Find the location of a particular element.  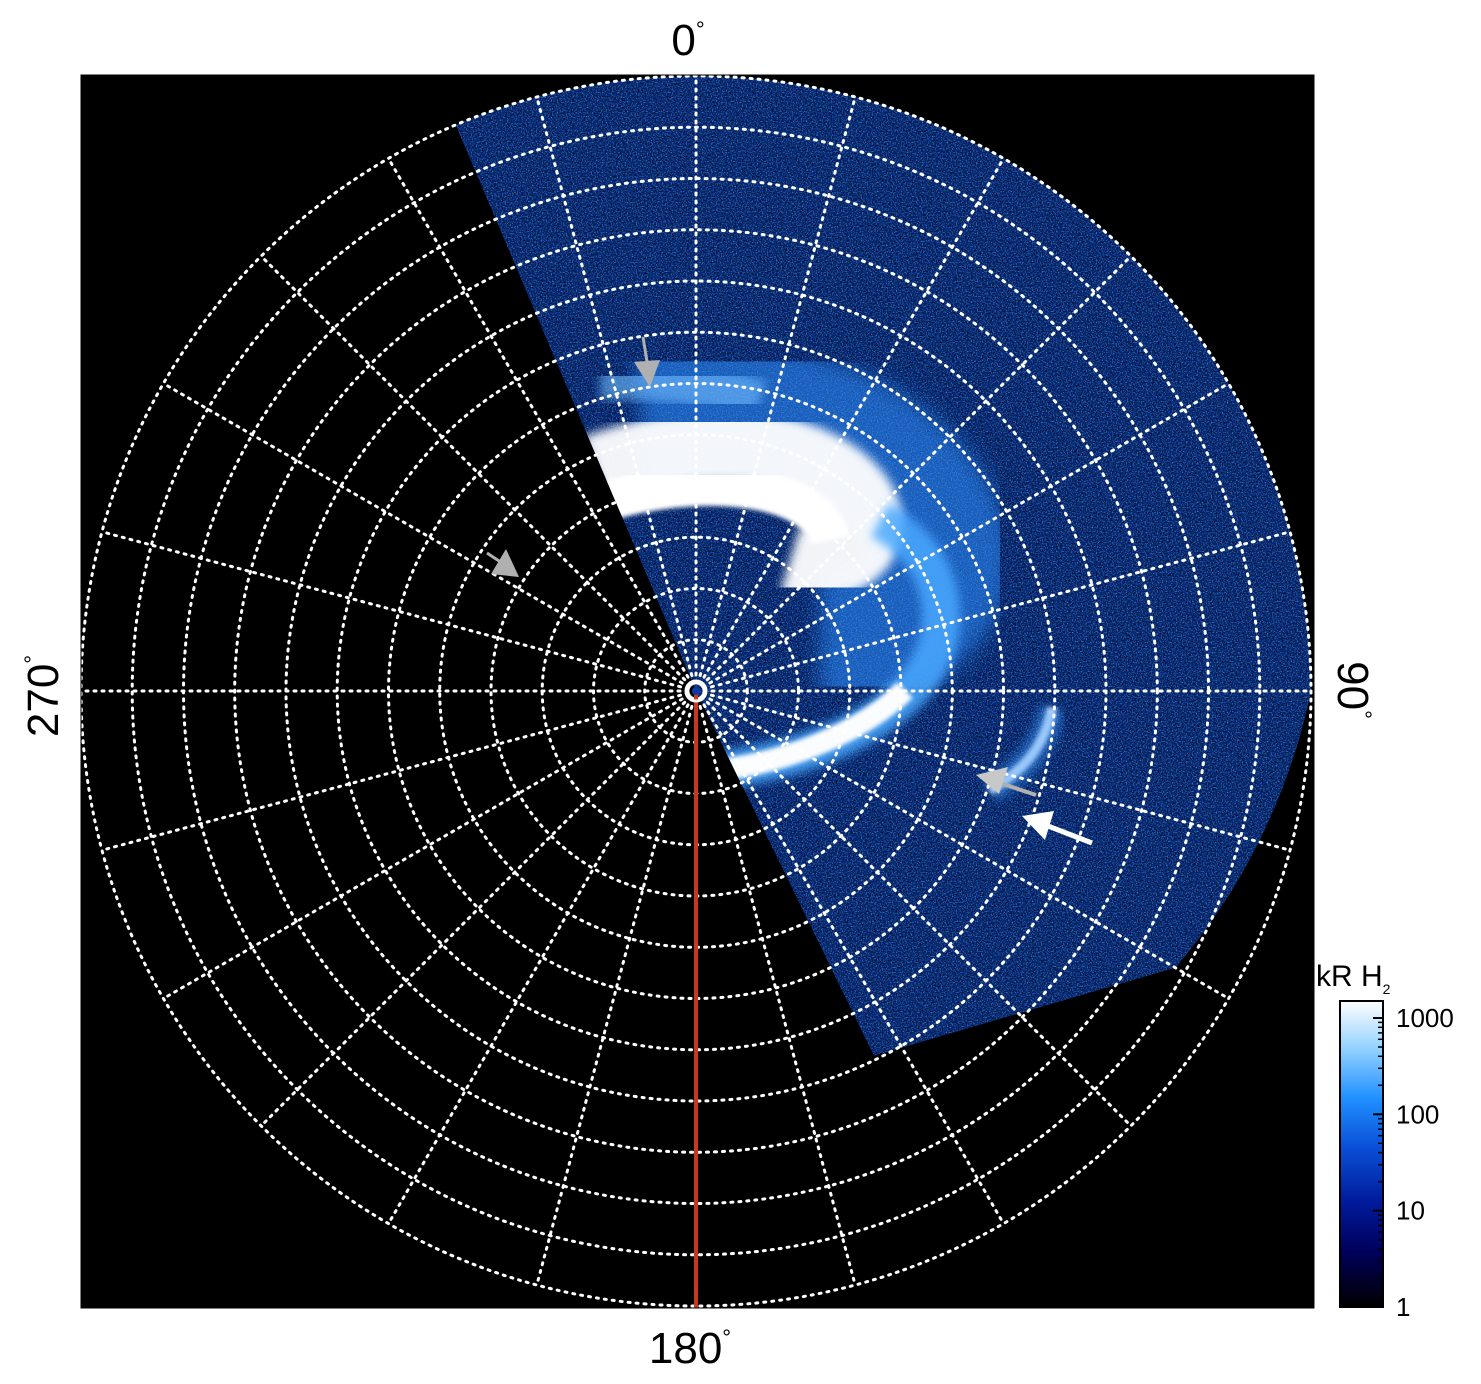

colorbar-title: kR H2 is located at coordinates (1353, 978).